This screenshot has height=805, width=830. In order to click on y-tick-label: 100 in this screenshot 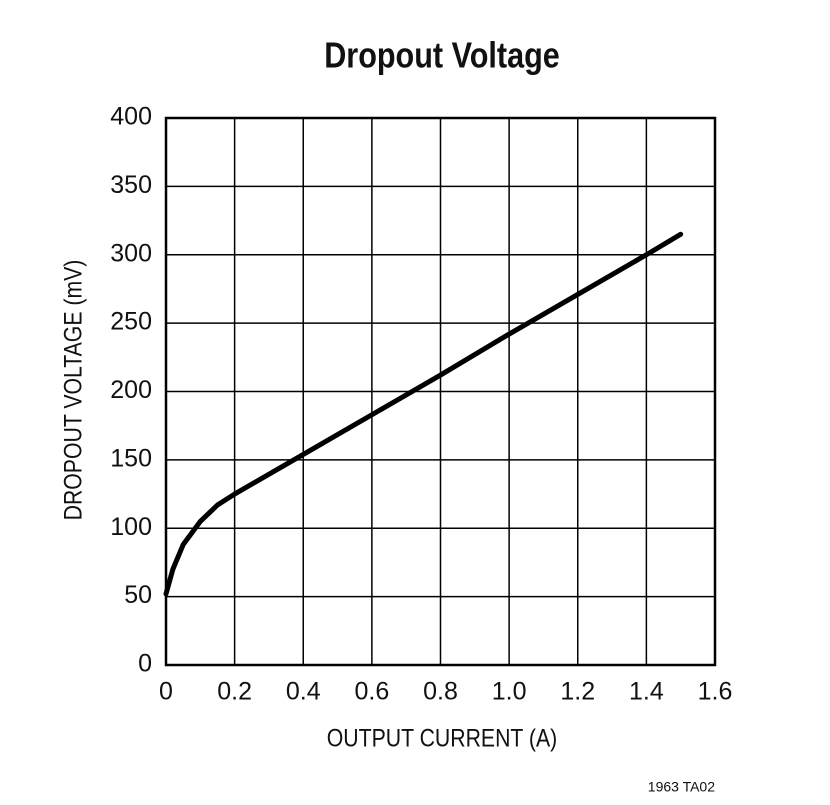, I will do `click(131, 527)`.